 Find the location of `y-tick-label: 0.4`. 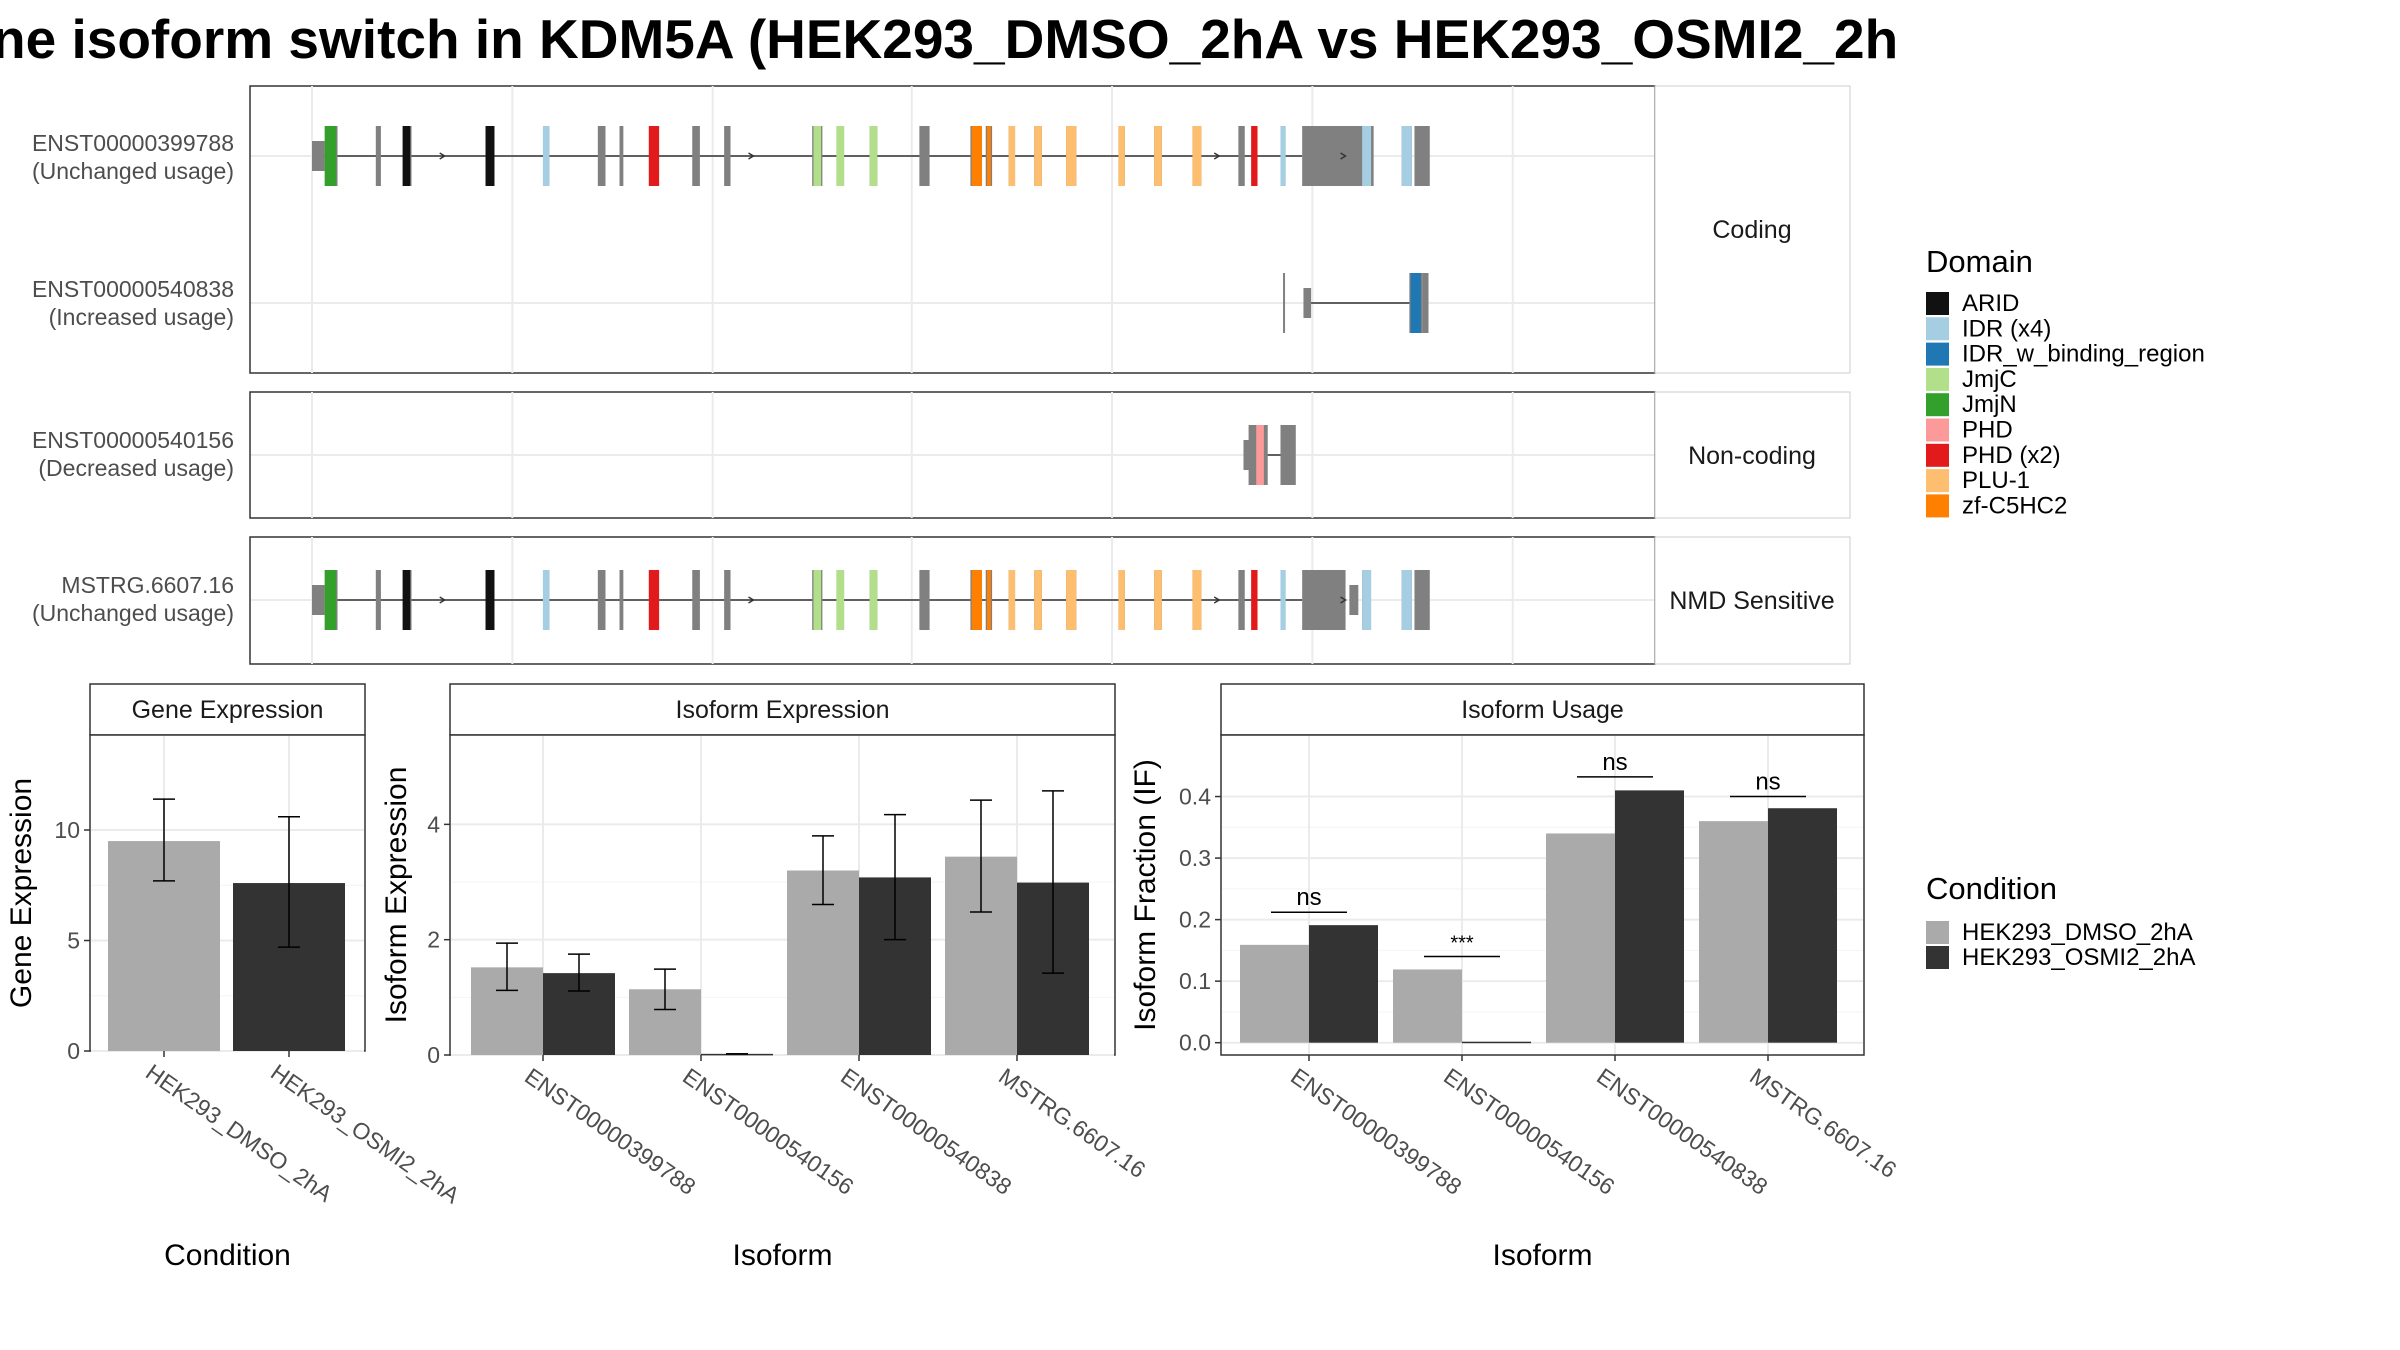

y-tick-label: 0.4 is located at coordinates (1195, 797).